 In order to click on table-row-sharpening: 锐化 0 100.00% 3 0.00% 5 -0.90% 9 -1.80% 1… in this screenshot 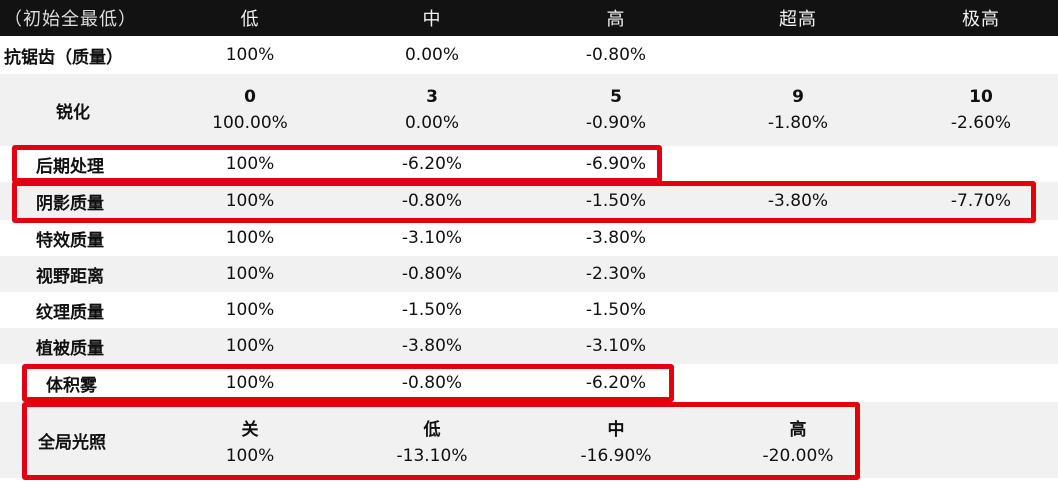, I will do `click(529, 110)`.